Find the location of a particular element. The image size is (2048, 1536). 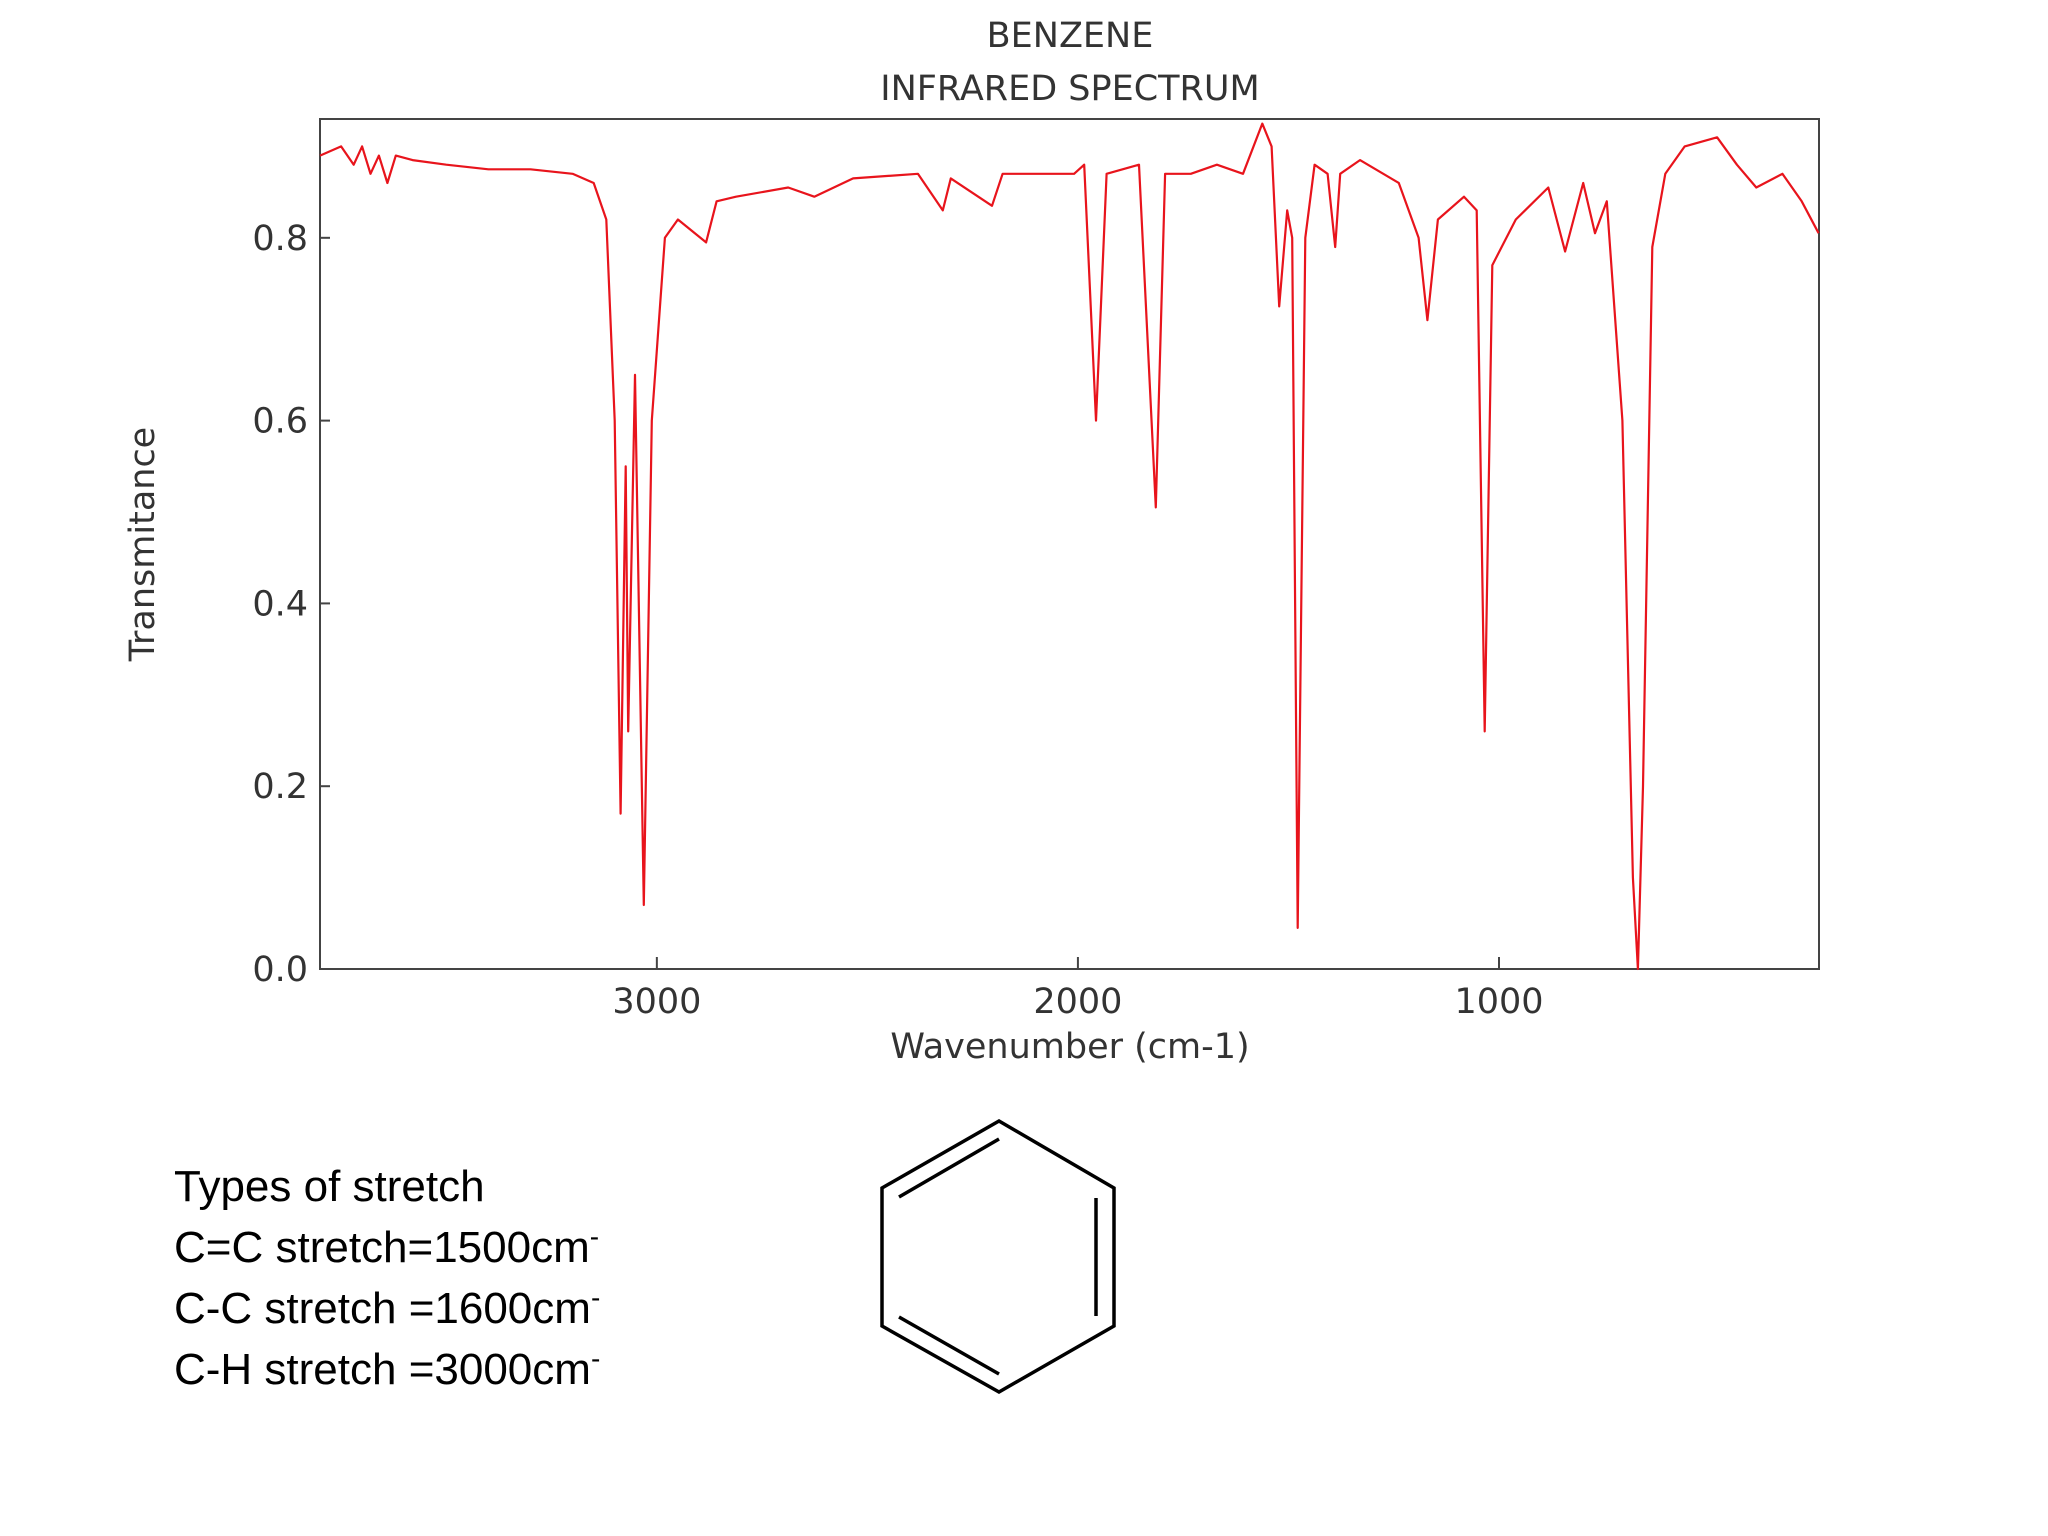

note-text: C=C stretch=1500cm is located at coordinates (382, 1247).